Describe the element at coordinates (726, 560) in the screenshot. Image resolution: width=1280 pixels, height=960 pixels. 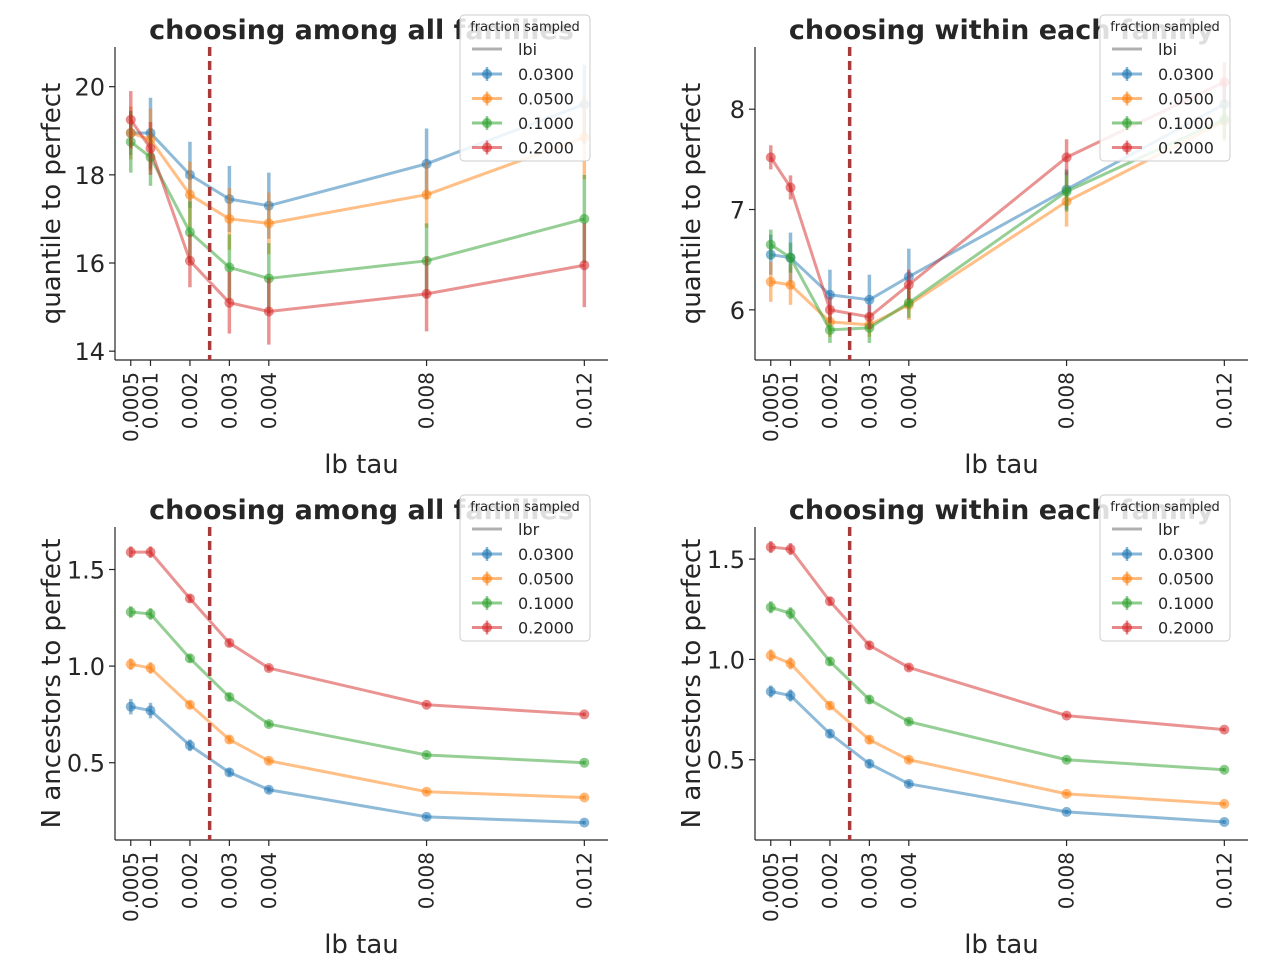
I see `y-tick-label: 1.5` at that location.